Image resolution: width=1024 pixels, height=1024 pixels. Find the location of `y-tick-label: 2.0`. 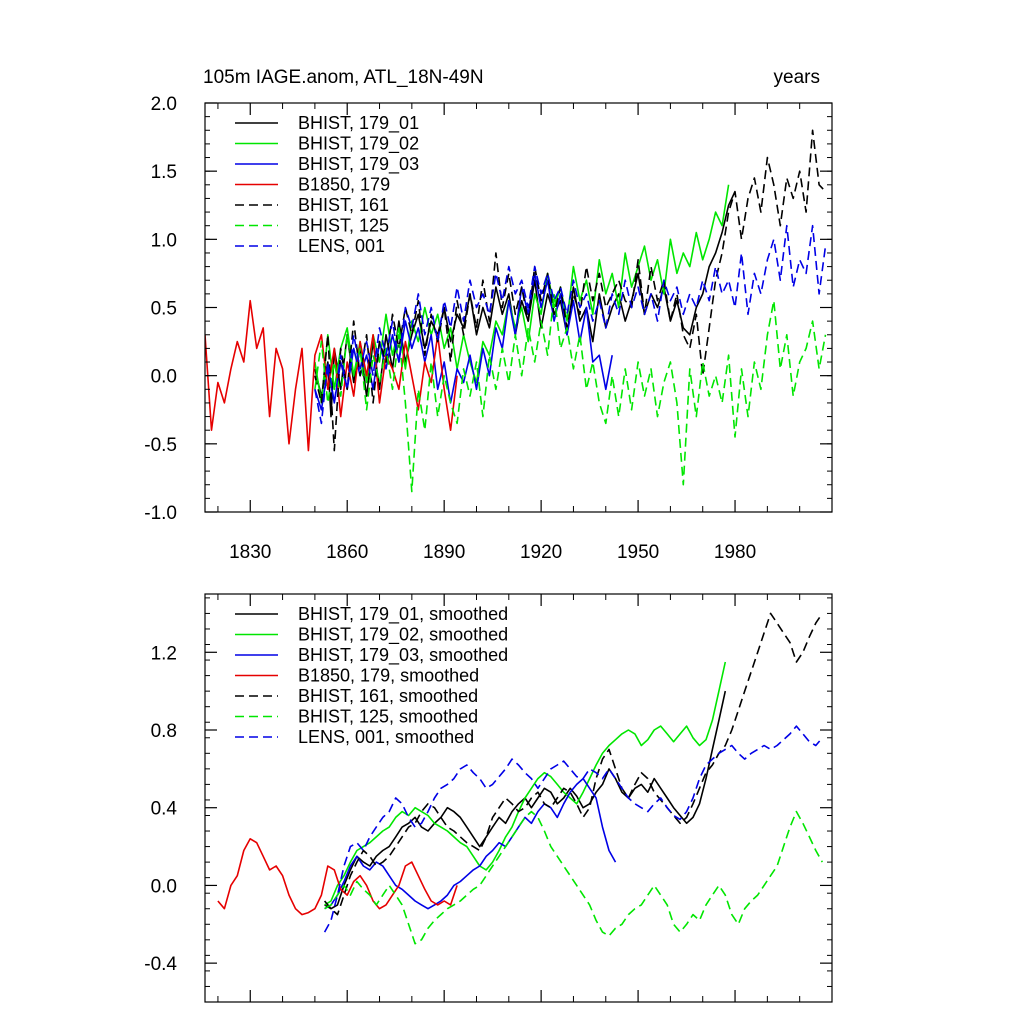

y-tick-label: 2.0 is located at coordinates (164, 104).